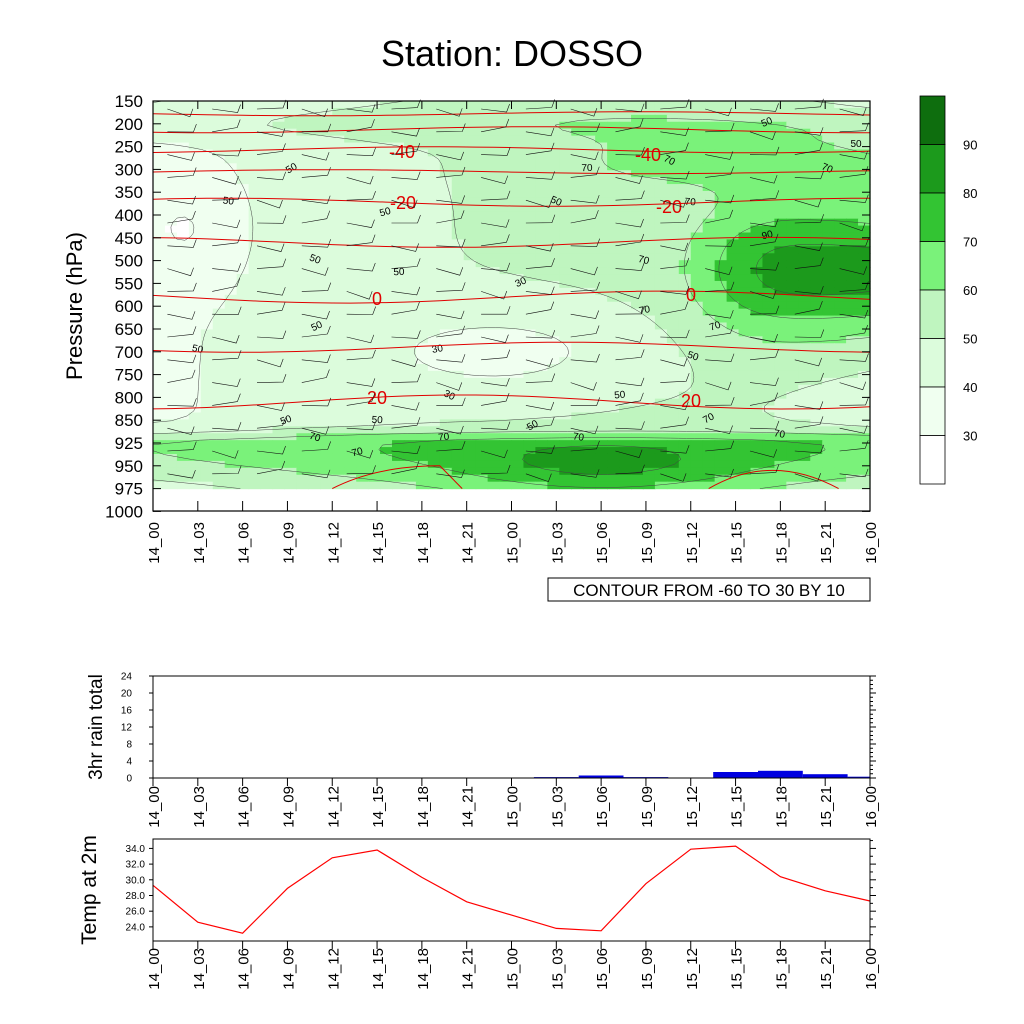 This screenshot has height=1024, width=1024. What do you see at coordinates (932, 363) in the screenshot?
I see `legend-swatch` at bounding box center [932, 363].